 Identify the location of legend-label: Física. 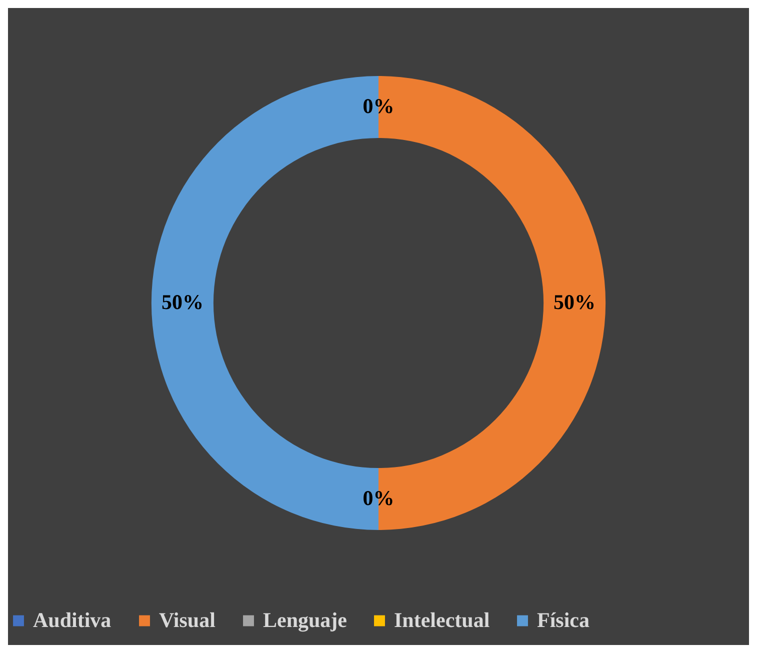
(563, 620).